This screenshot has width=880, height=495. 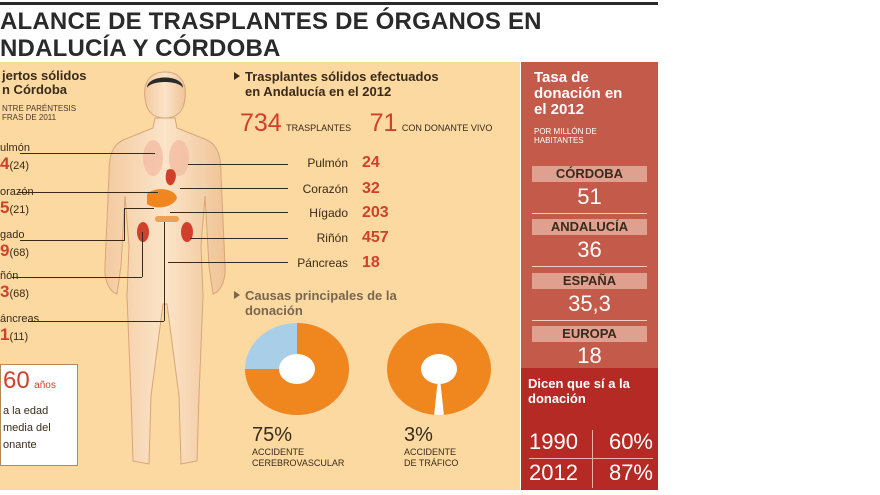 What do you see at coordinates (19, 294) in the screenshot?
I see `organ-prev-value: (68)` at bounding box center [19, 294].